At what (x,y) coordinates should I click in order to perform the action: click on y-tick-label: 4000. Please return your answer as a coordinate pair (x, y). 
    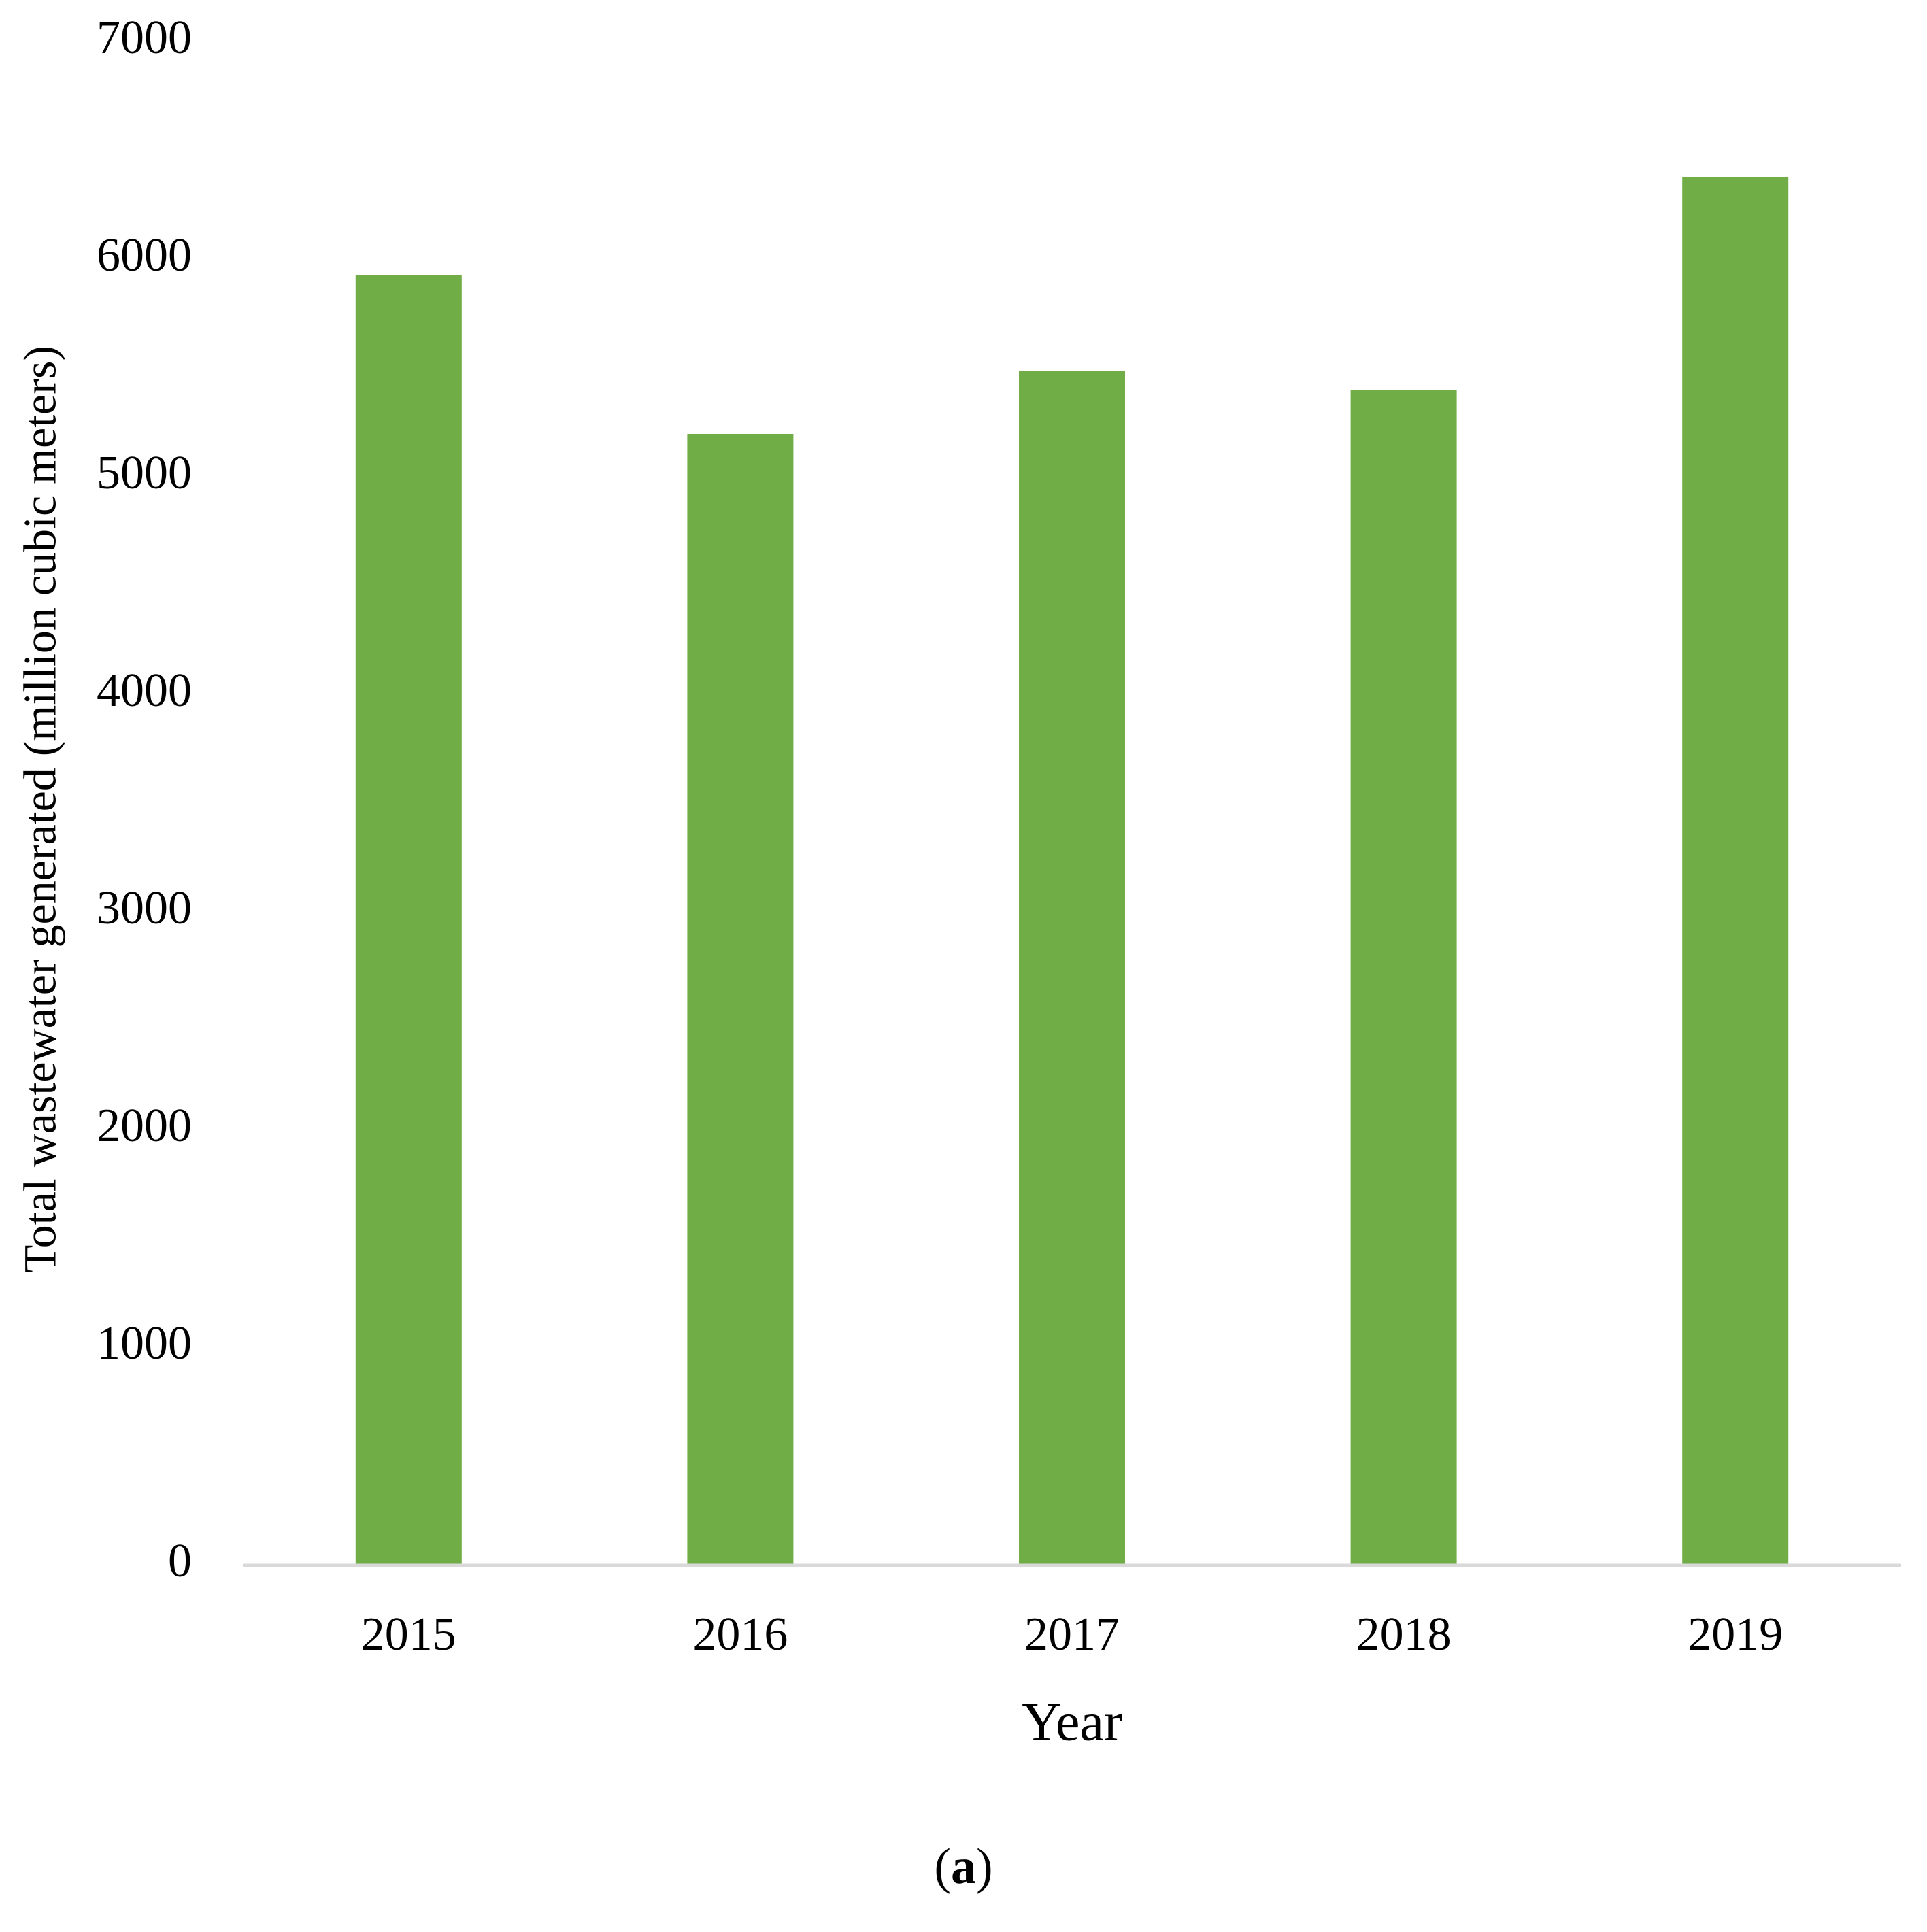
    Looking at the image, I should click on (144, 690).